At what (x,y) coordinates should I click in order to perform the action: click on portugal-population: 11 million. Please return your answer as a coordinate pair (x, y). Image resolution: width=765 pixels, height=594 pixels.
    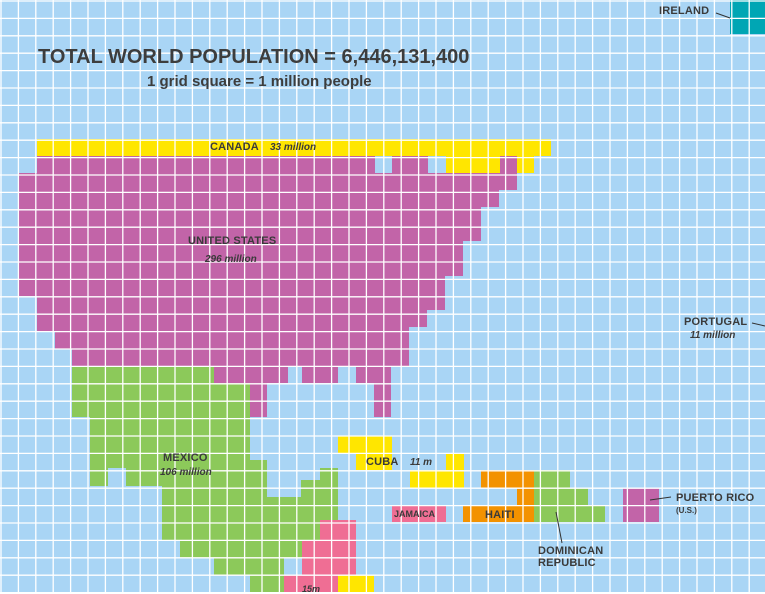
    Looking at the image, I should click on (713, 335).